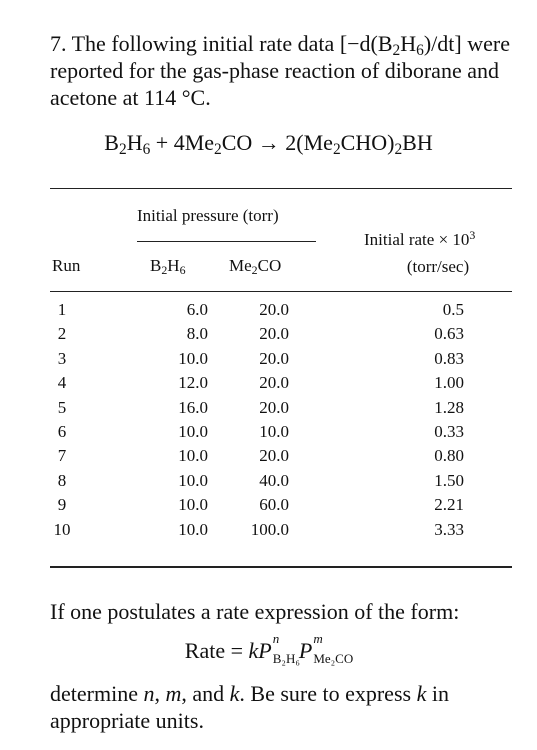 Image resolution: width=537 pixels, height=750 pixels. Describe the element at coordinates (62, 529) in the screenshot. I see `run-cell: 10` at that location.